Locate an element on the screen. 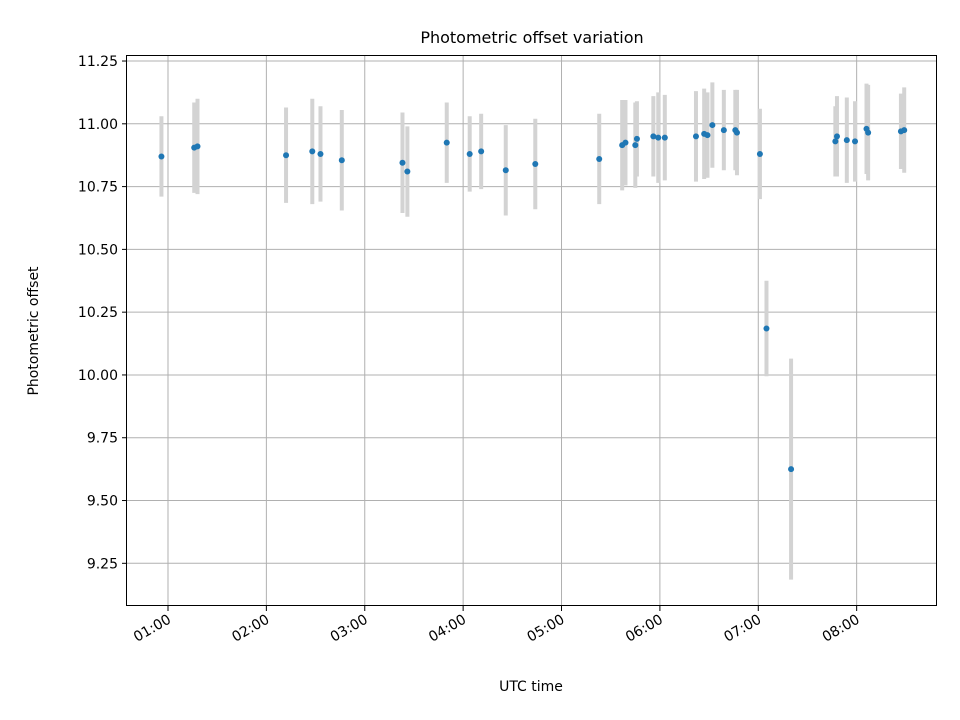  y-tick-label: 9.50 is located at coordinates (102, 502).